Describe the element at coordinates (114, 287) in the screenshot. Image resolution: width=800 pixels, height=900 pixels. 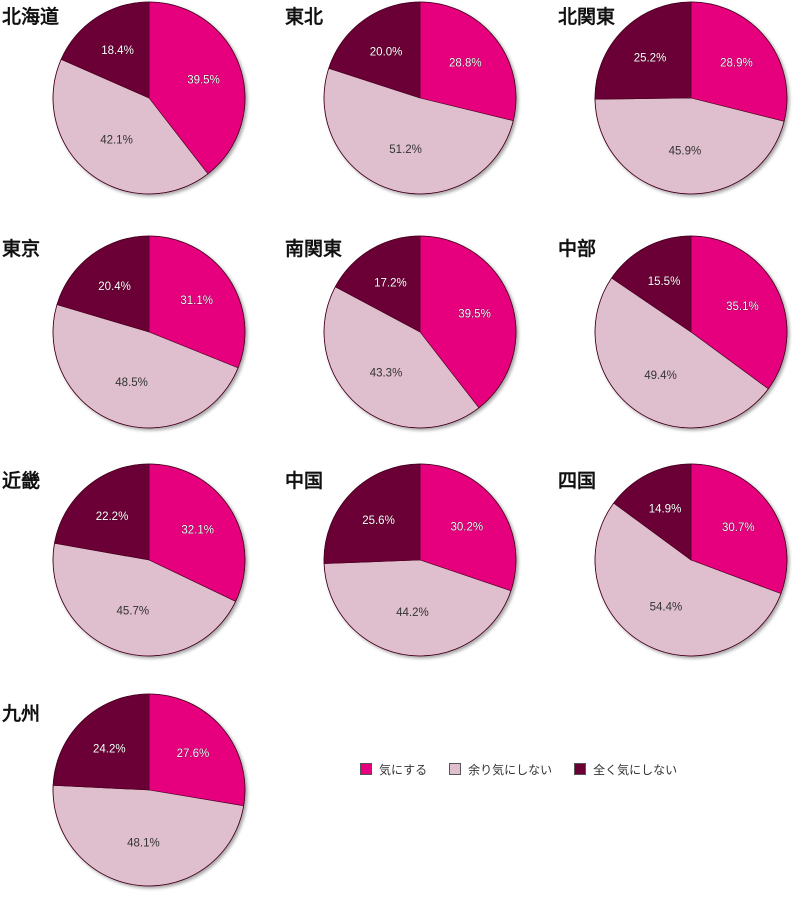
I see `data-label: 20.4%` at that location.